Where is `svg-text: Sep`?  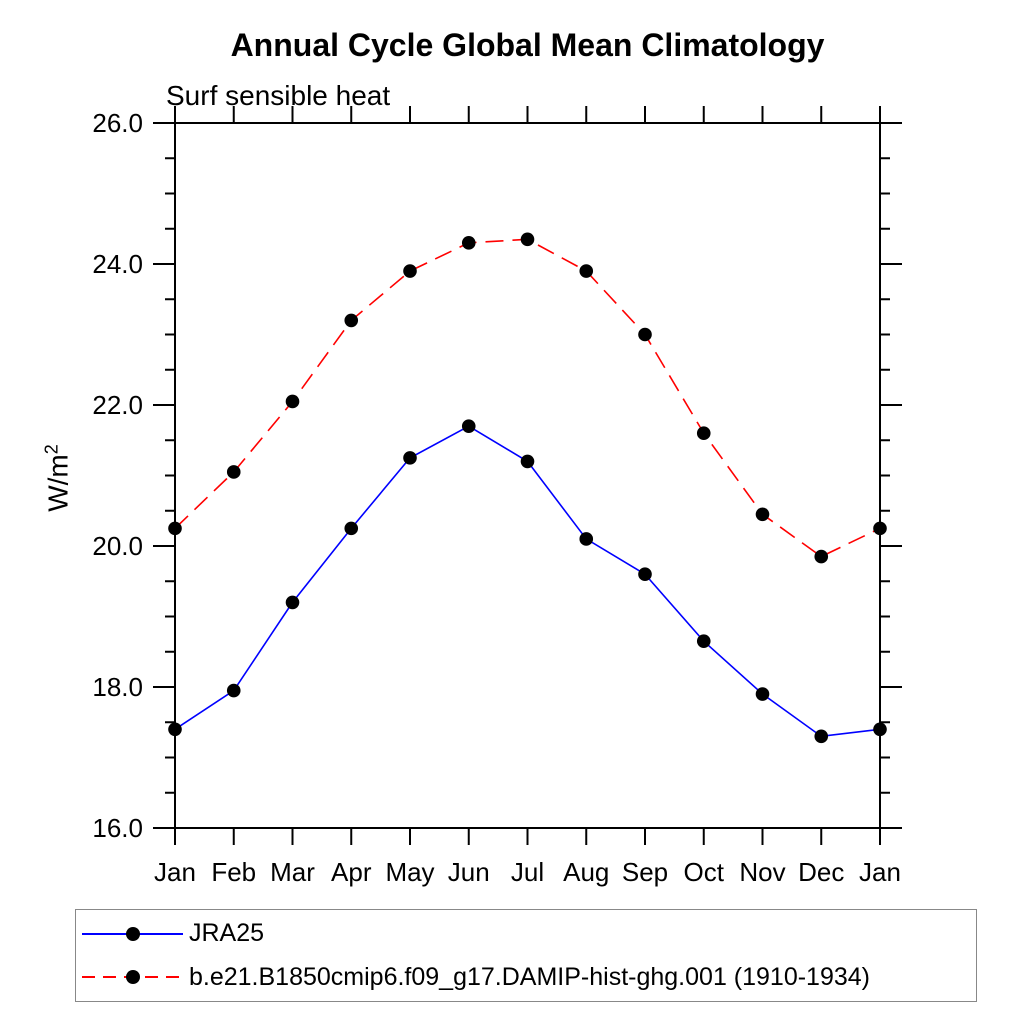
svg-text: Sep is located at coordinates (645, 872).